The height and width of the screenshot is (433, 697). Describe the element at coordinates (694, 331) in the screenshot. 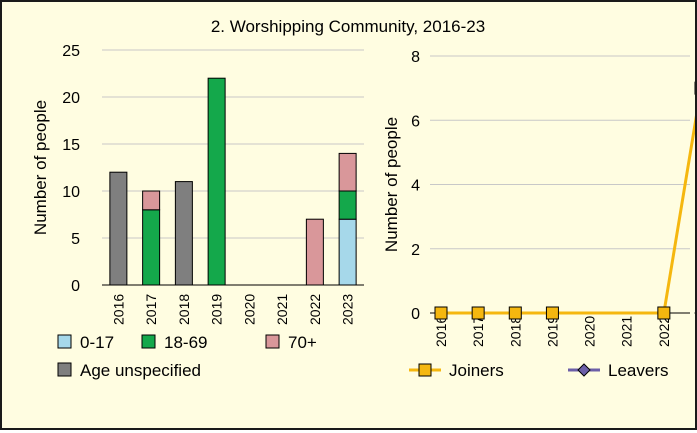

I see `line-x-tick-label: 2023` at that location.